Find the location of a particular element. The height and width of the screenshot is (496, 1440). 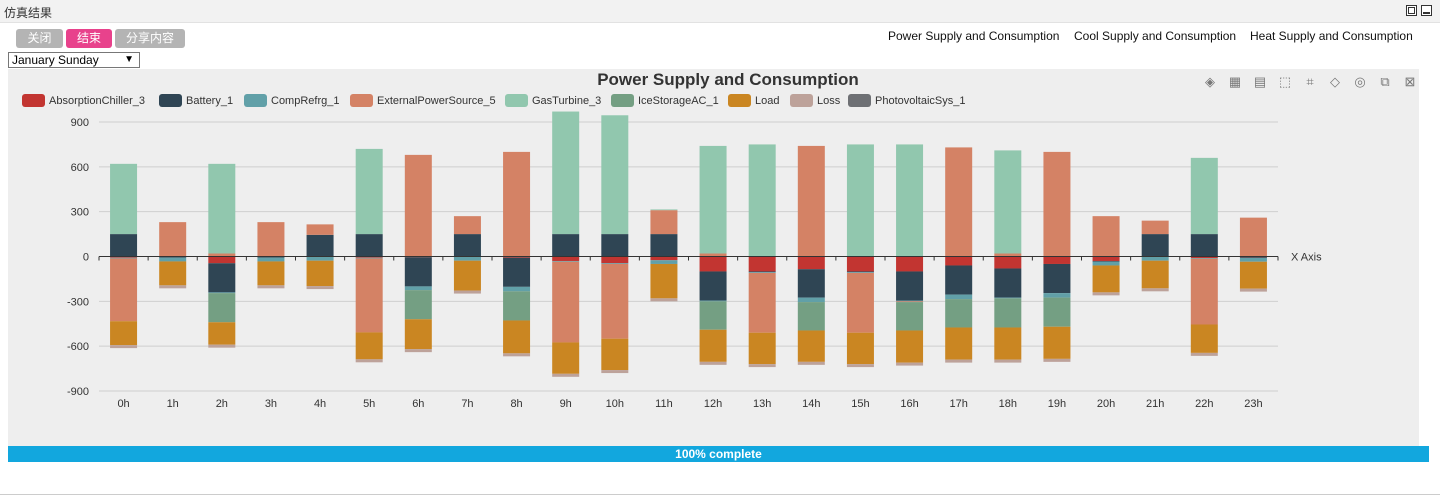

grid-icon: ▦ is located at coordinates (1235, 81).